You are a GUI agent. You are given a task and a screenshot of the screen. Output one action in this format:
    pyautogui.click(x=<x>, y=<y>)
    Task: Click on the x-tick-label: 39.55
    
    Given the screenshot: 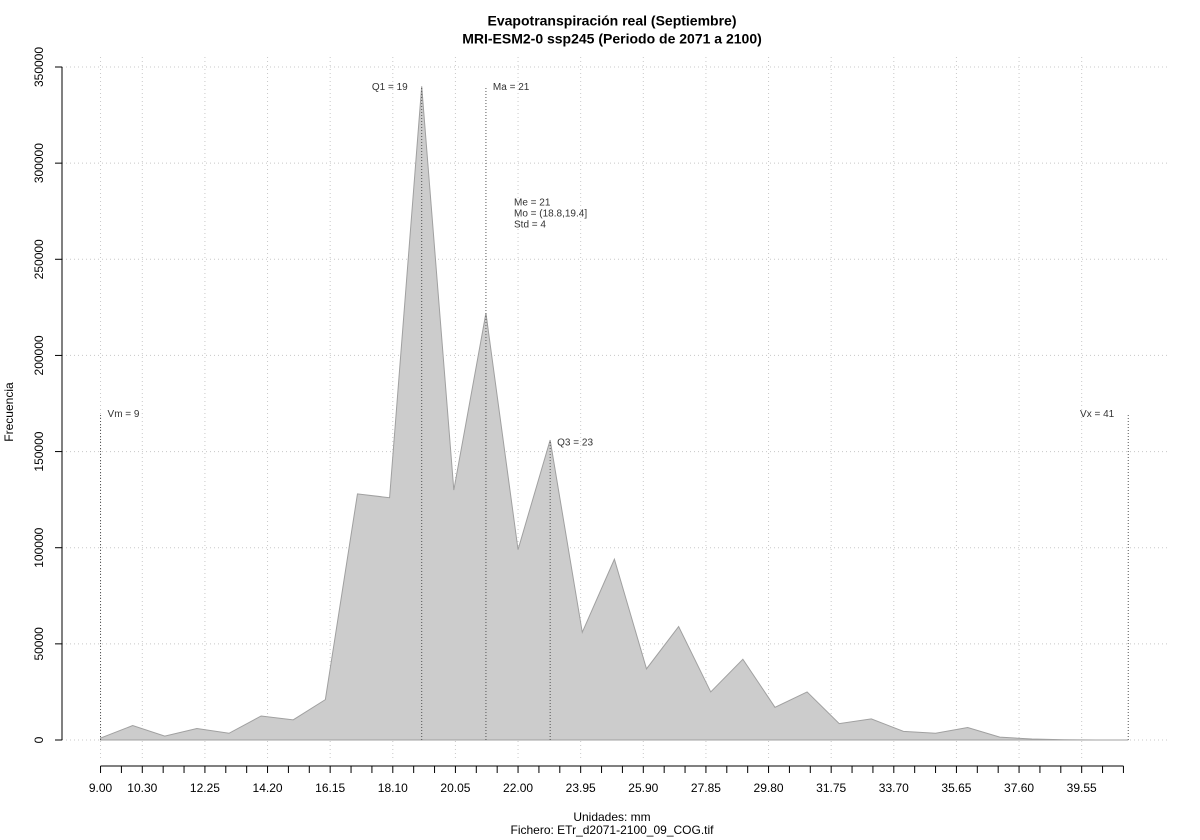 What is the action you would take?
    pyautogui.click(x=1082, y=788)
    